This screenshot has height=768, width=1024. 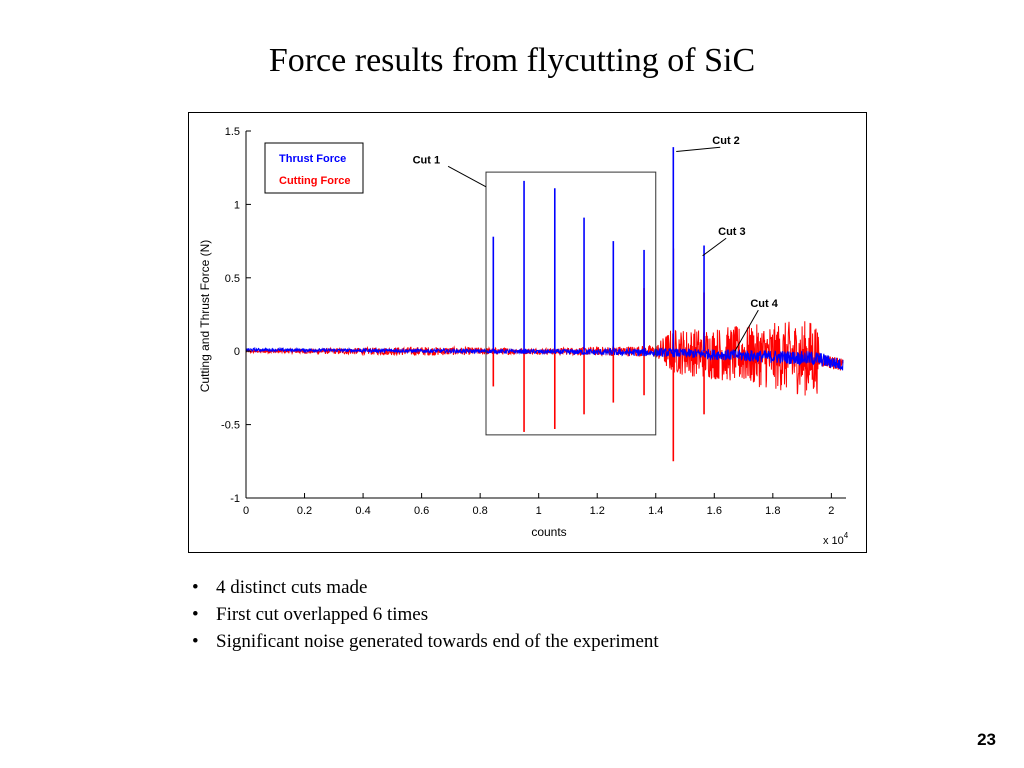 I want to click on x-multiplier-exponent: 4, so click(x=846, y=535).